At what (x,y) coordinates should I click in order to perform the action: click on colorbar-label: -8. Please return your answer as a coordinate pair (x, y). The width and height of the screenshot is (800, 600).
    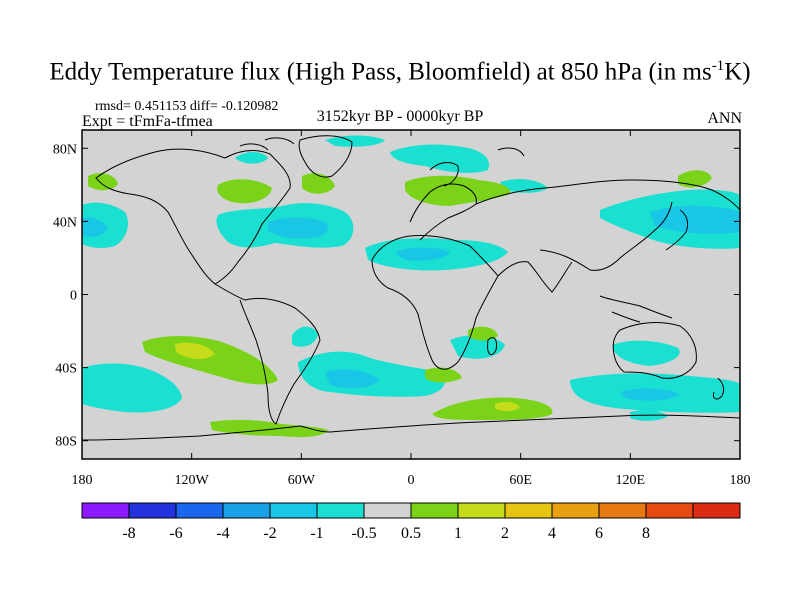
    Looking at the image, I should click on (128, 533).